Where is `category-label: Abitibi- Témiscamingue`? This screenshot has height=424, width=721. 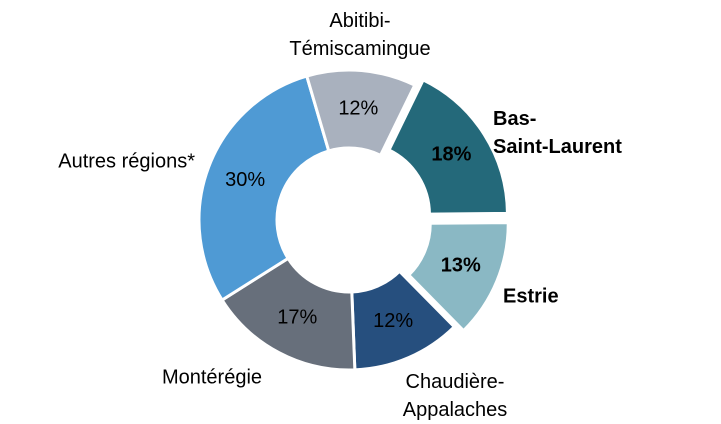
category-label: Abitibi- Témiscamingue is located at coordinates (359, 35).